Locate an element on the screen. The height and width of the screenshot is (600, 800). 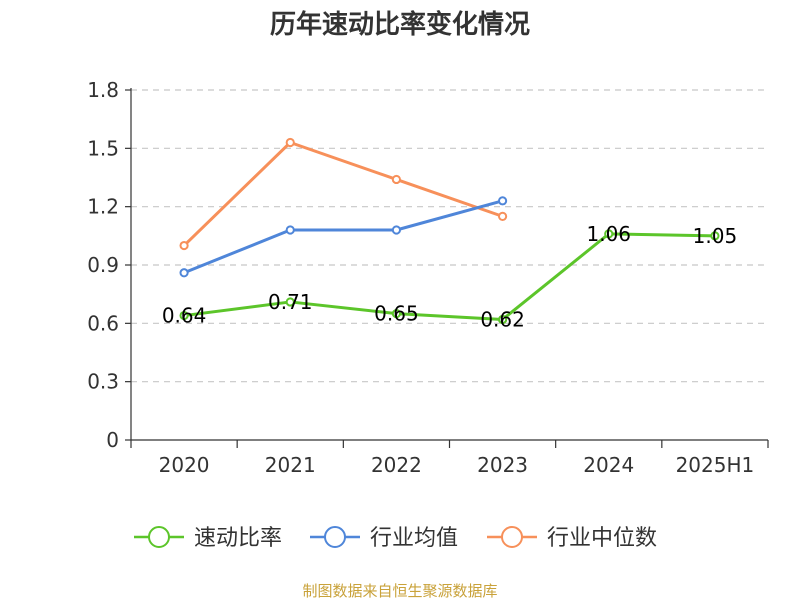
legend: 速动比率 行业均值 行业中位数 is located at coordinates (395, 538).